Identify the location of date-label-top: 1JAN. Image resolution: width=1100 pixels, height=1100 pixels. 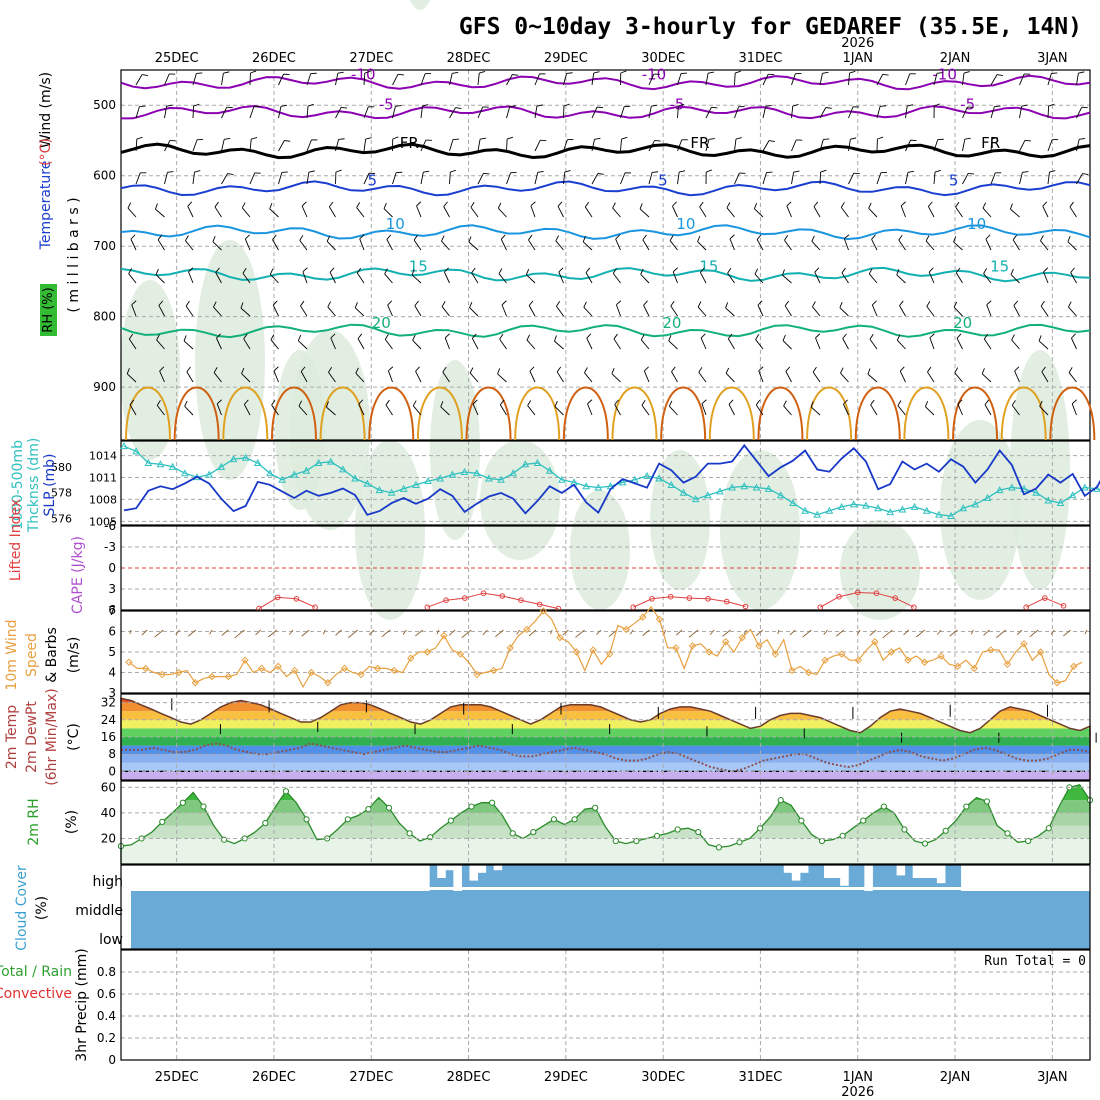
(858, 58).